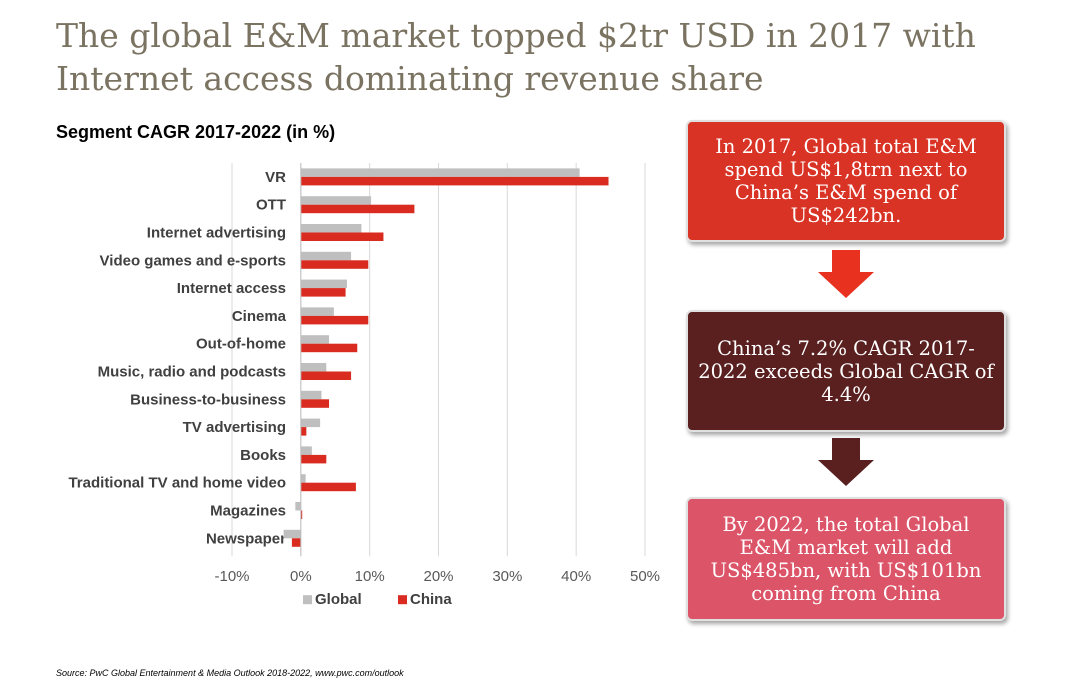 The height and width of the screenshot is (685, 1086). Describe the element at coordinates (311, 395) in the screenshot. I see `bar-global-business-to-business` at that location.